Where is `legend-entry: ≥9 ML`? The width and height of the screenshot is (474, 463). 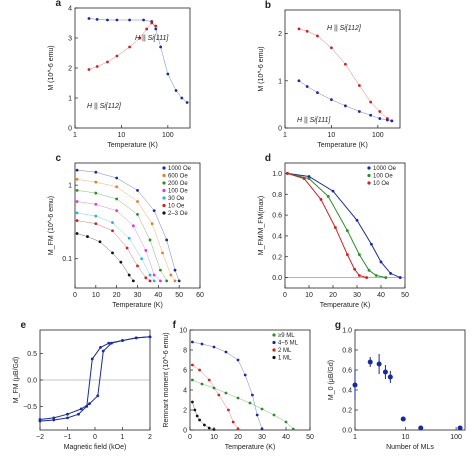
legend-entry: ≥9 ML is located at coordinates (286, 336).